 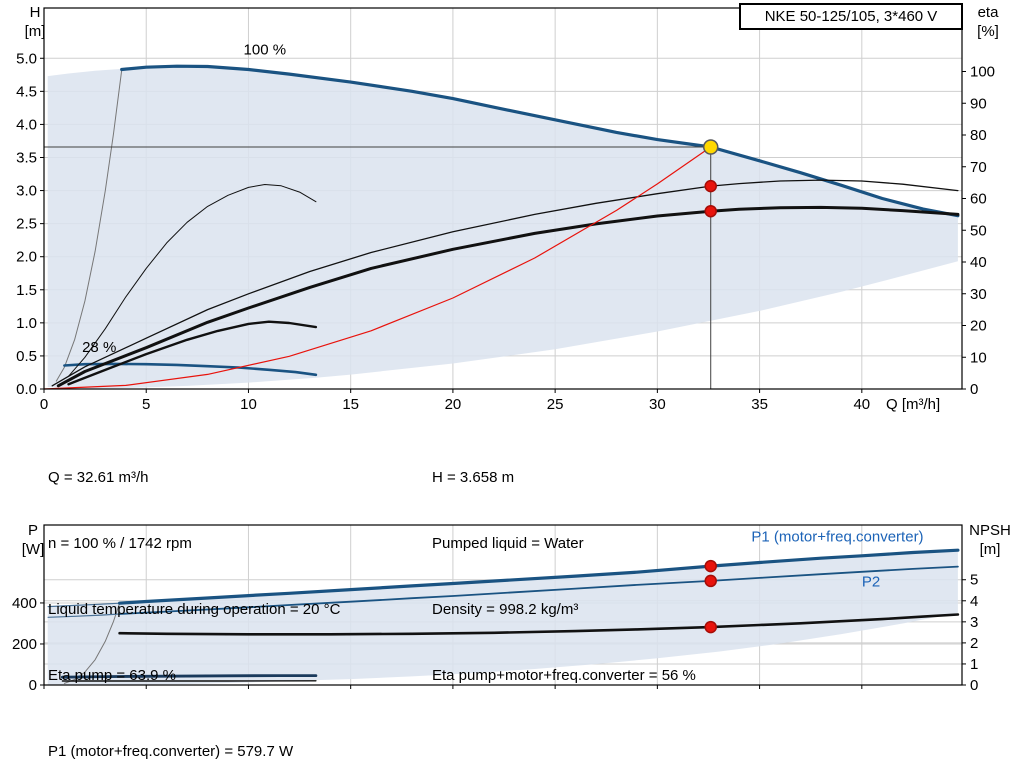 What do you see at coordinates (26, 91) in the screenshot?
I see `tick-label: 4.5` at bounding box center [26, 91].